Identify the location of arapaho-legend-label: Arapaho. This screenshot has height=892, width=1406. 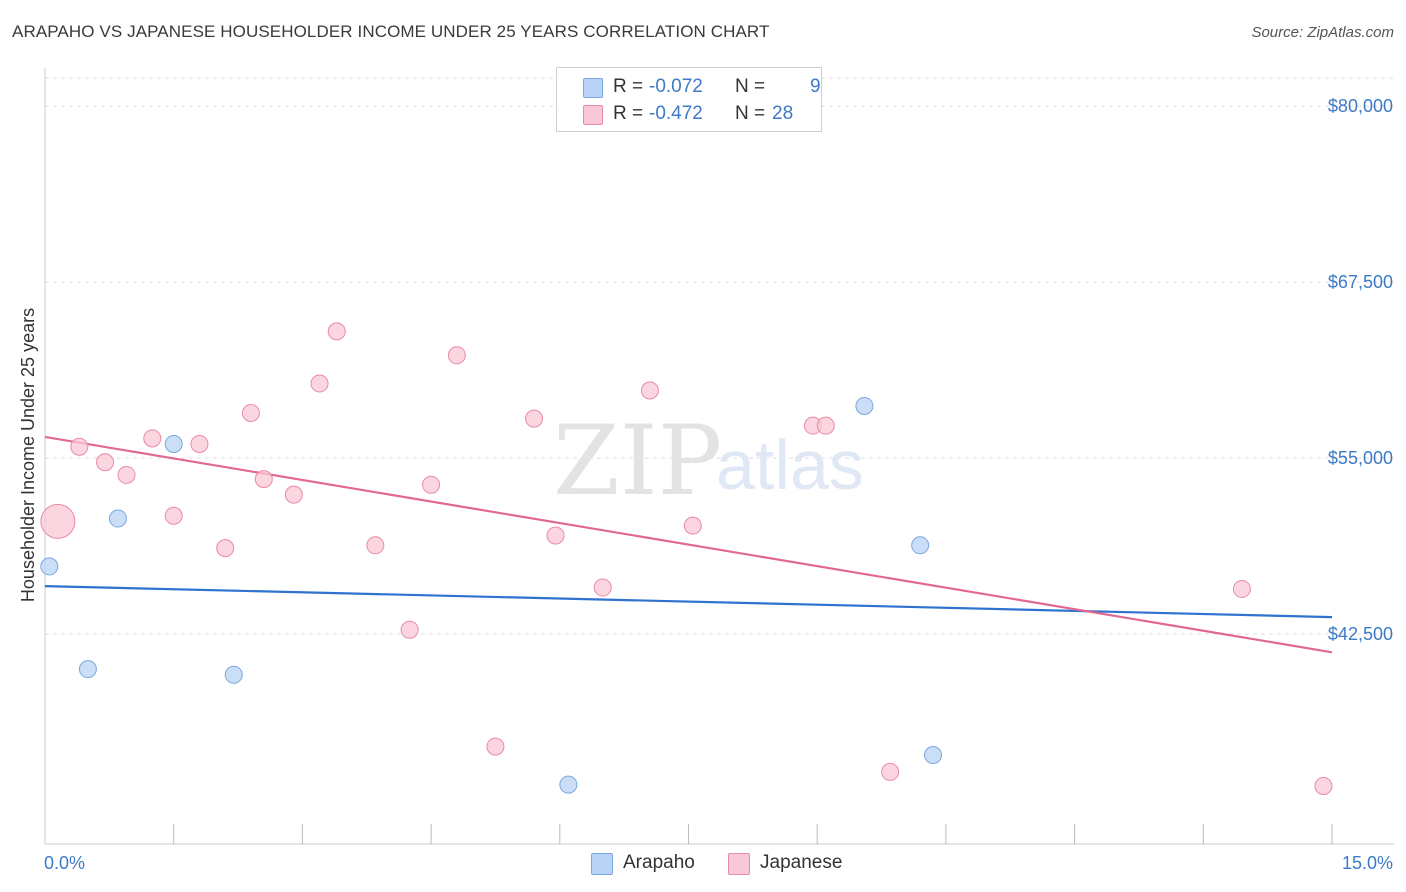
(659, 862).